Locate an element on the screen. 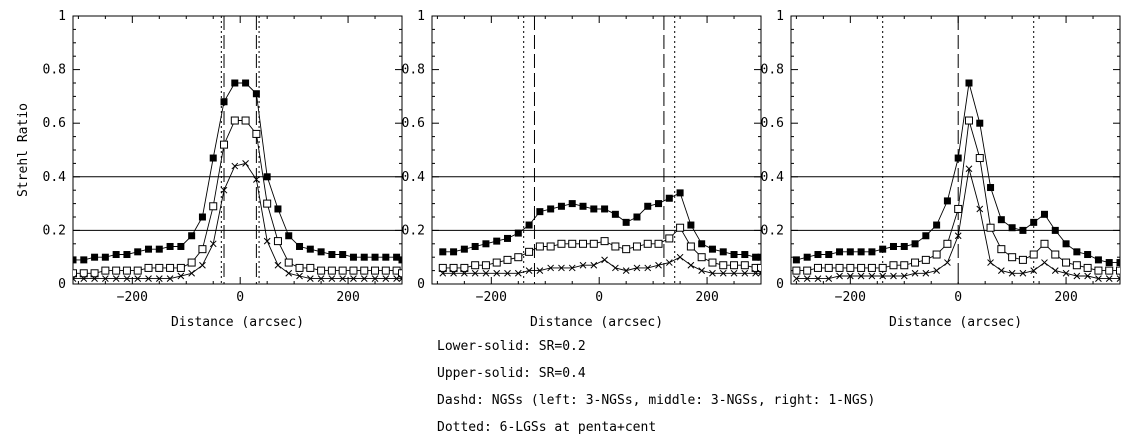 This screenshot has height=444, width=1134. y-tick-label: 0.6 is located at coordinates (772, 123).